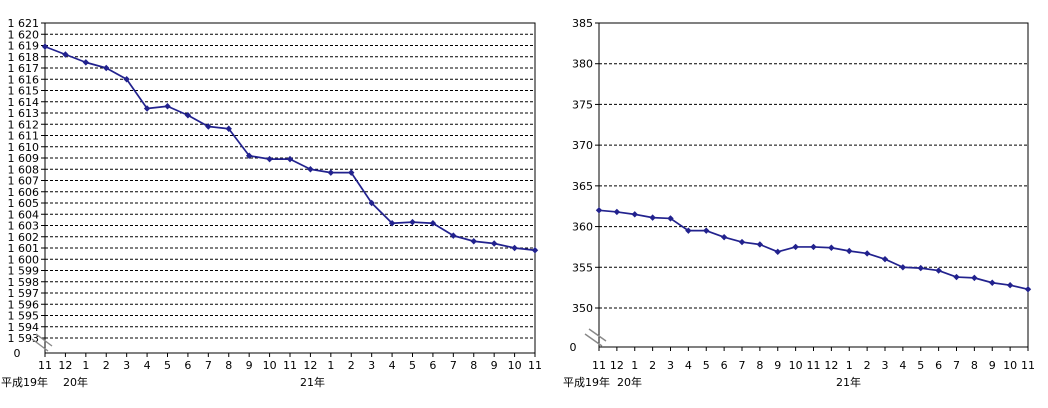  I want to click on y-tick-label: 1 603, so click(24, 226).